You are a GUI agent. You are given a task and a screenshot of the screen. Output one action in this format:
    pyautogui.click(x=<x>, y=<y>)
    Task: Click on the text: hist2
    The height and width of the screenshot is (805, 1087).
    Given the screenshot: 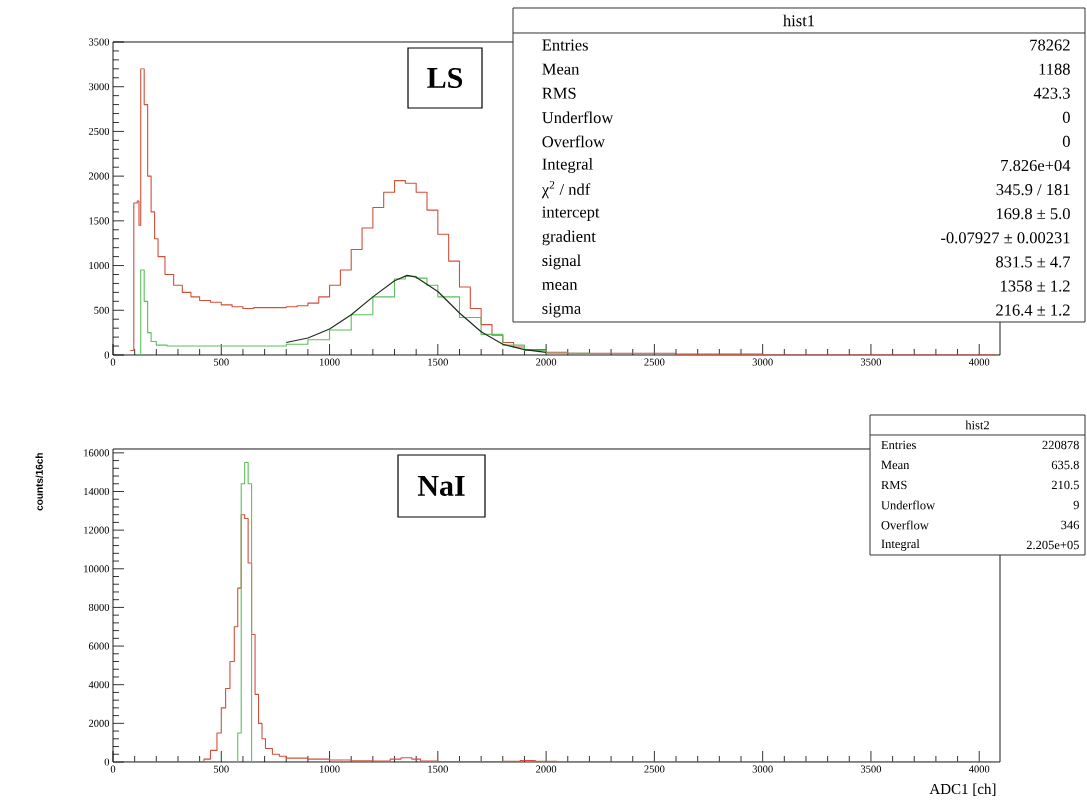 What is the action you would take?
    pyautogui.click(x=977, y=425)
    